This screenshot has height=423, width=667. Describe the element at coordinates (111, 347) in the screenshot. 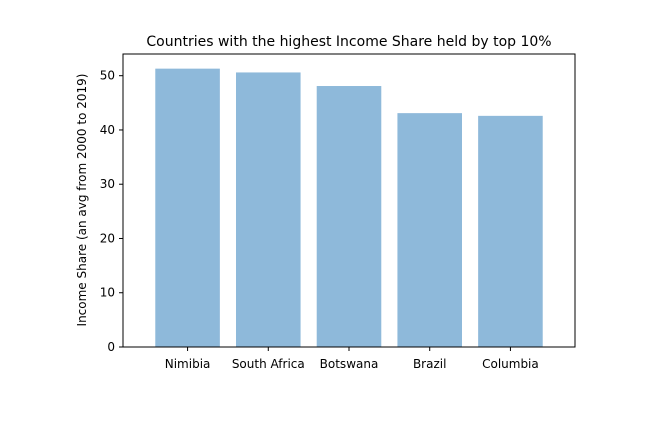

I see `y-tick-label: 0` at that location.